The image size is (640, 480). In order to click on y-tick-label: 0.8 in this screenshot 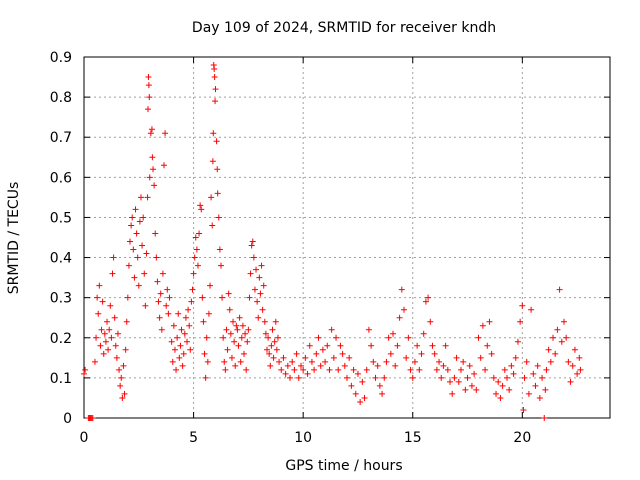, I will do `click(61, 98)`.